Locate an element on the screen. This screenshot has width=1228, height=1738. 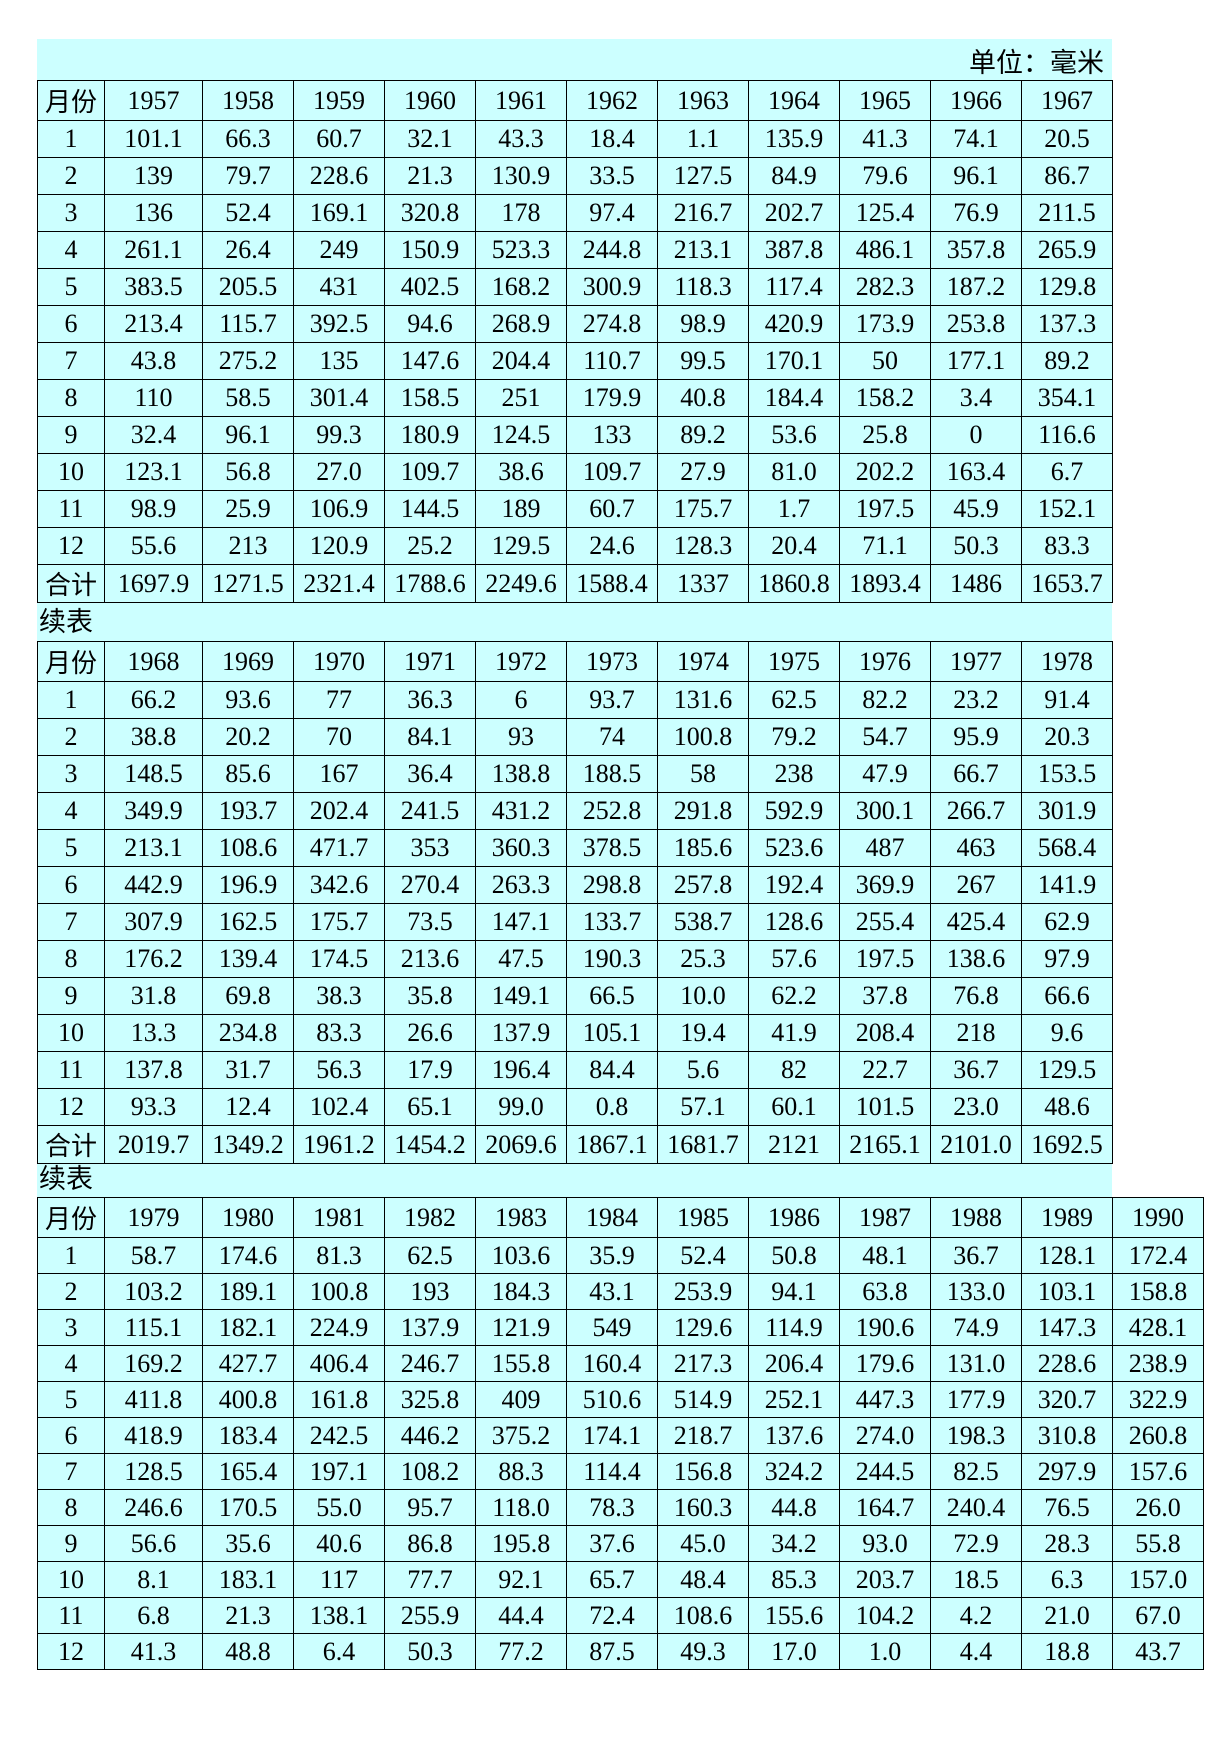
value-cell: 88.3 is located at coordinates (521, 1471).